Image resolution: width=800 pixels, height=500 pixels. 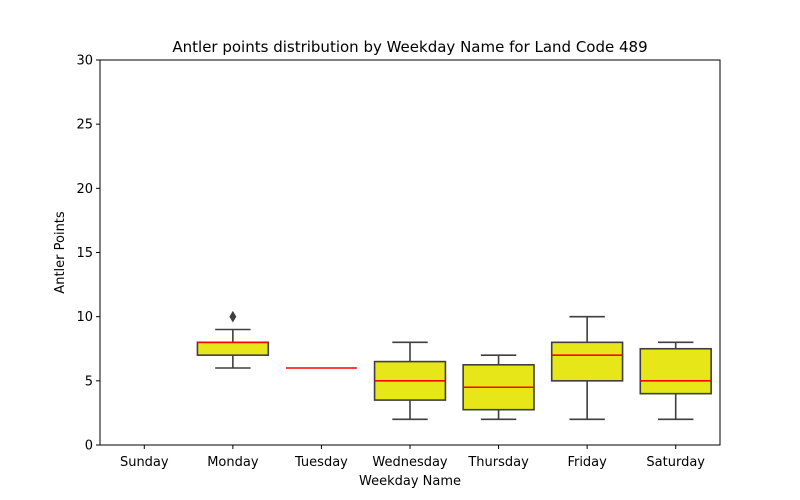 What do you see at coordinates (84, 125) in the screenshot?
I see `y-tick-label: 25` at bounding box center [84, 125].